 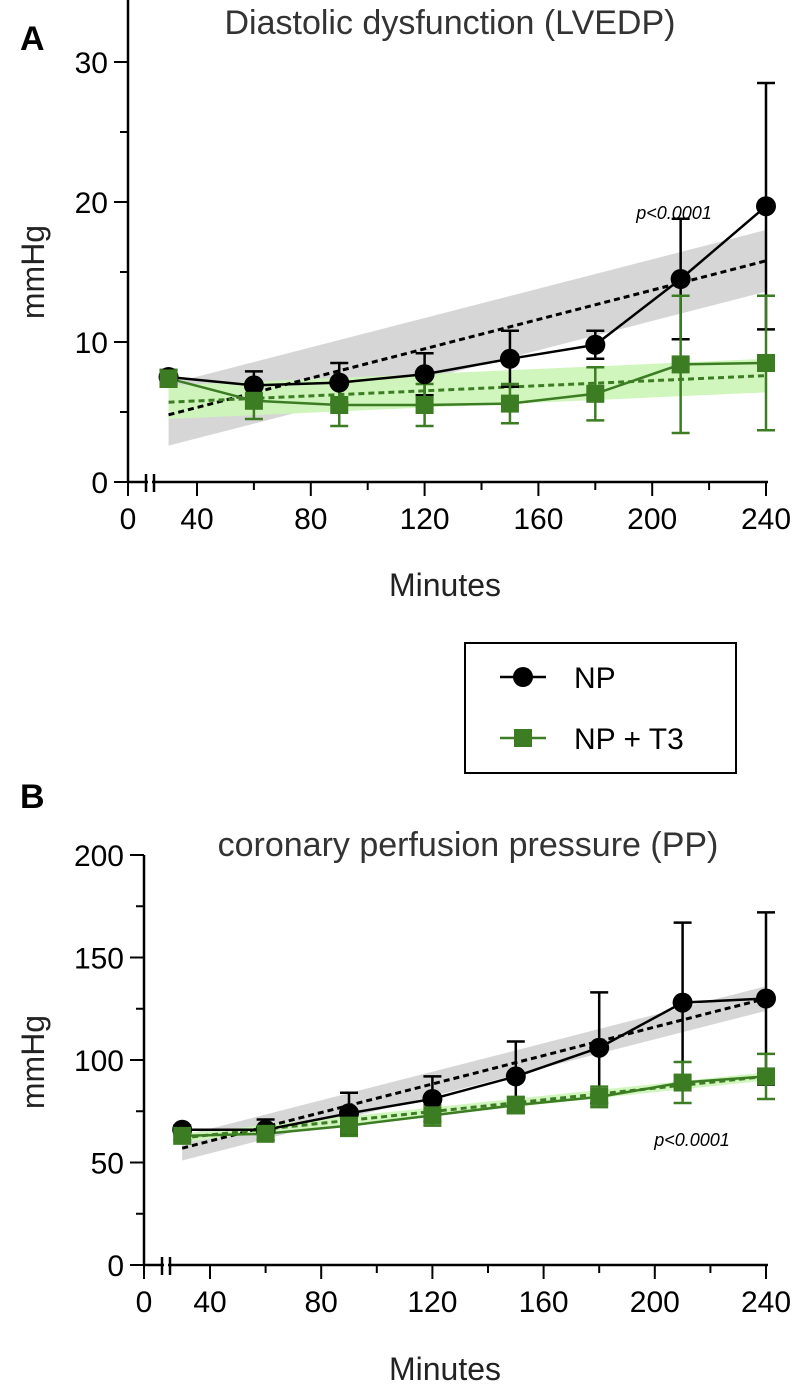 What do you see at coordinates (33, 272) in the screenshot?
I see `panel-a-y-axis-label: mmHg` at bounding box center [33, 272].